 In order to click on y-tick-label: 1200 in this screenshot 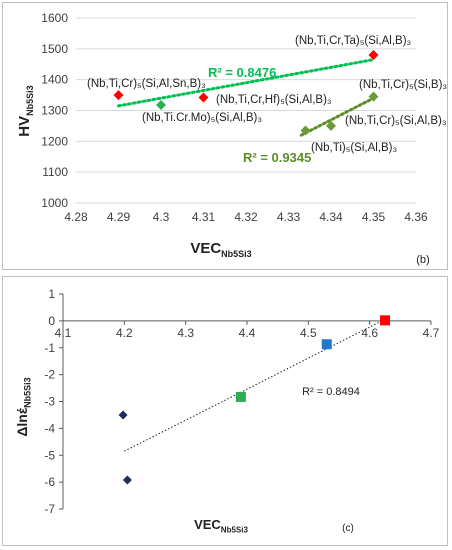, I will do `click(54, 141)`.